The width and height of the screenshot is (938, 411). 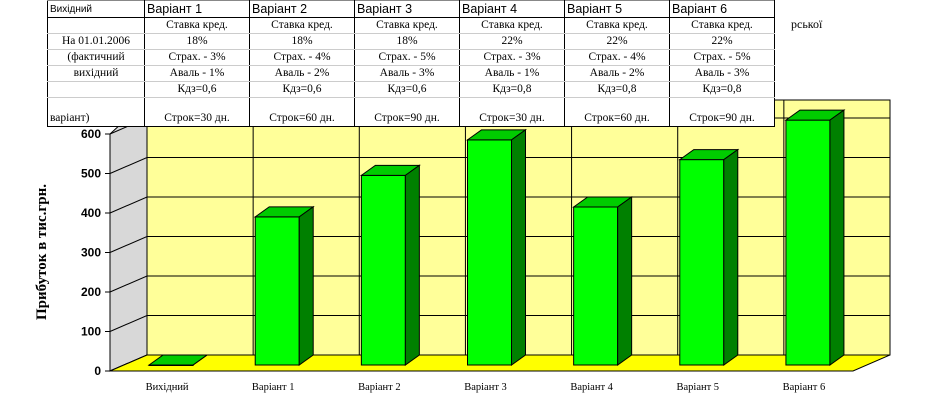 I want to click on y-tick-label: 500, so click(x=91, y=174).